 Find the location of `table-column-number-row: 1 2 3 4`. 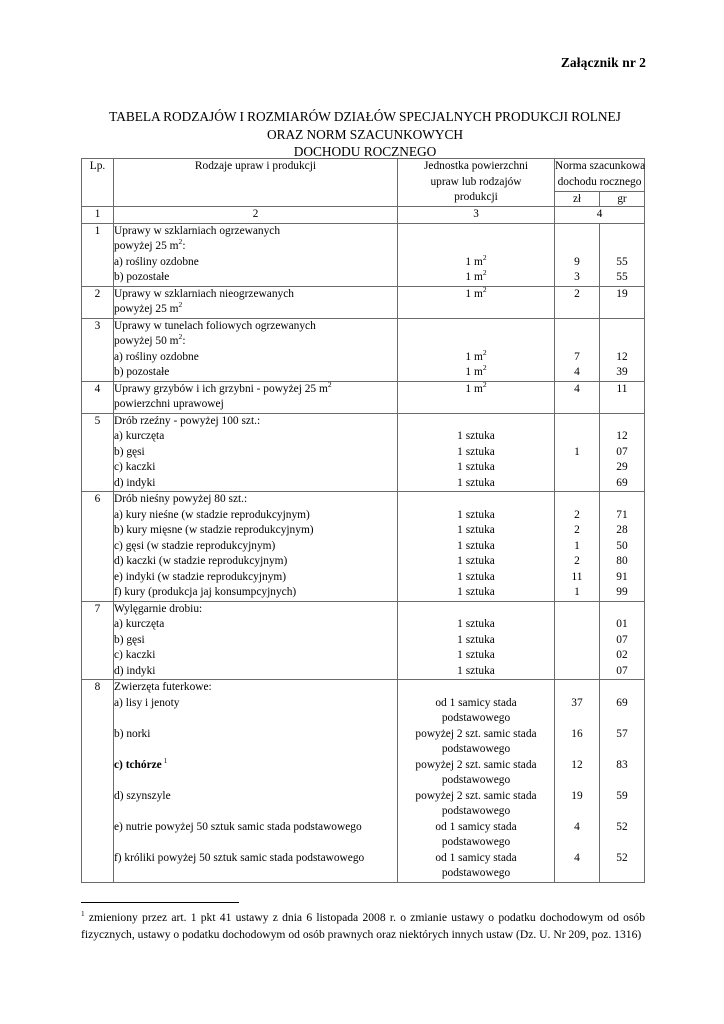

table-column-number-row: 1 2 3 4 is located at coordinates (363, 214).